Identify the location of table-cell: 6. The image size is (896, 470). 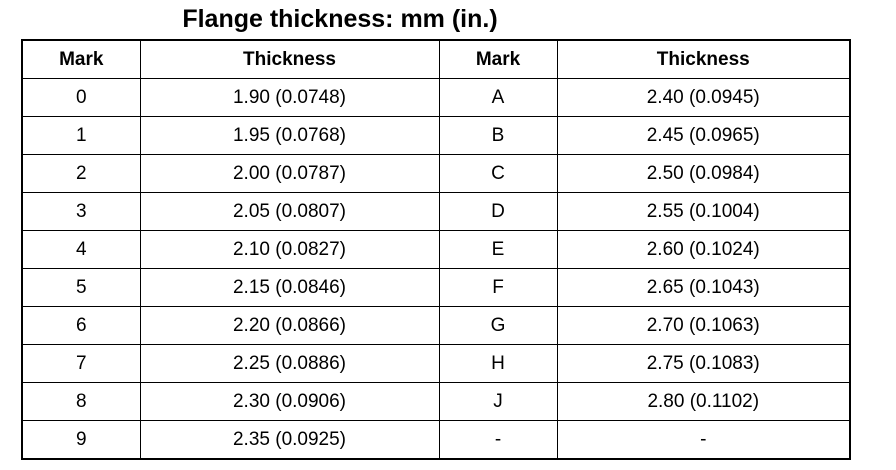
(81, 325).